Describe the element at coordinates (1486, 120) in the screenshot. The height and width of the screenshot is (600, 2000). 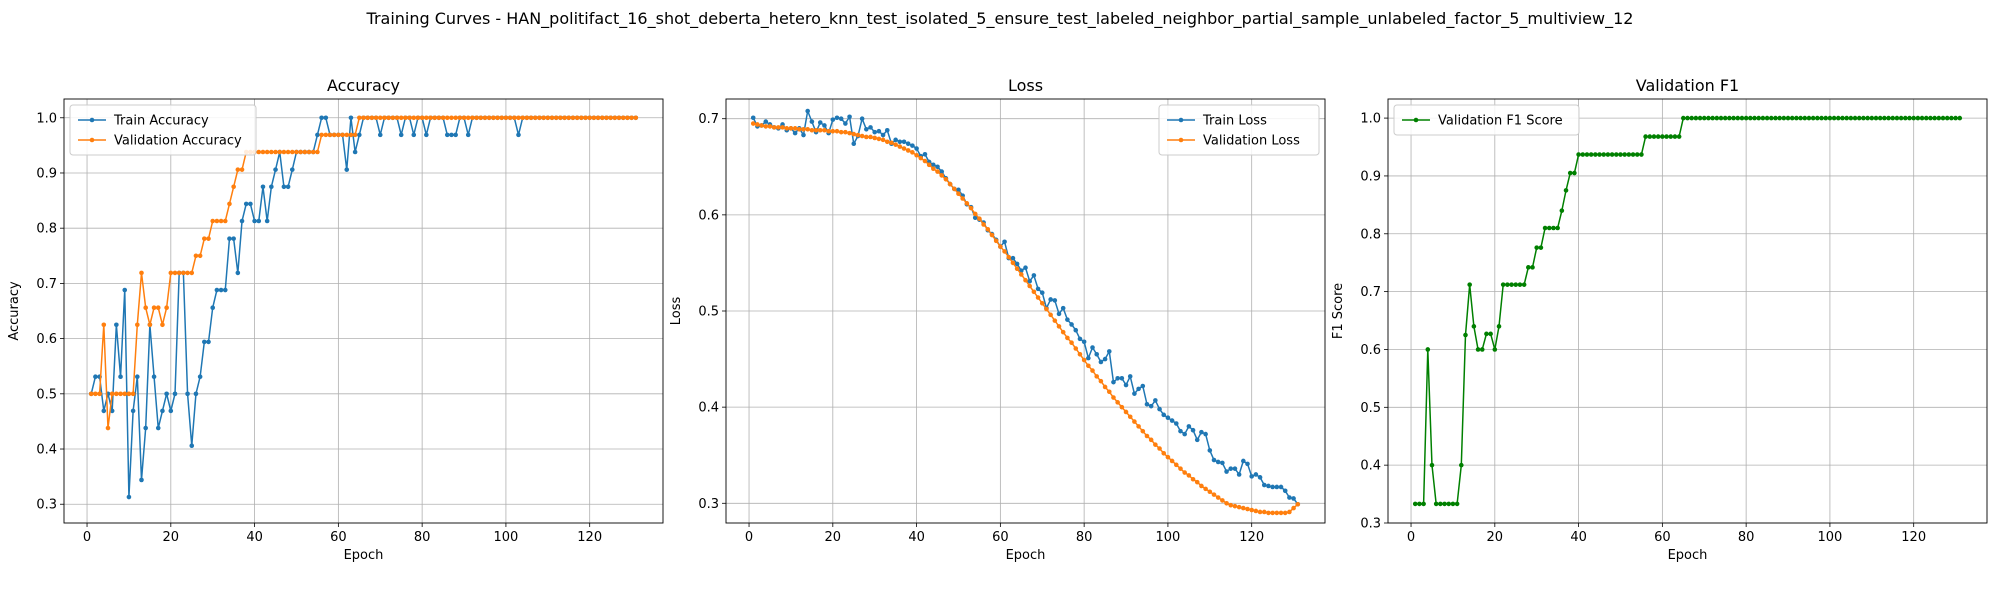
I see `legend-box` at that location.